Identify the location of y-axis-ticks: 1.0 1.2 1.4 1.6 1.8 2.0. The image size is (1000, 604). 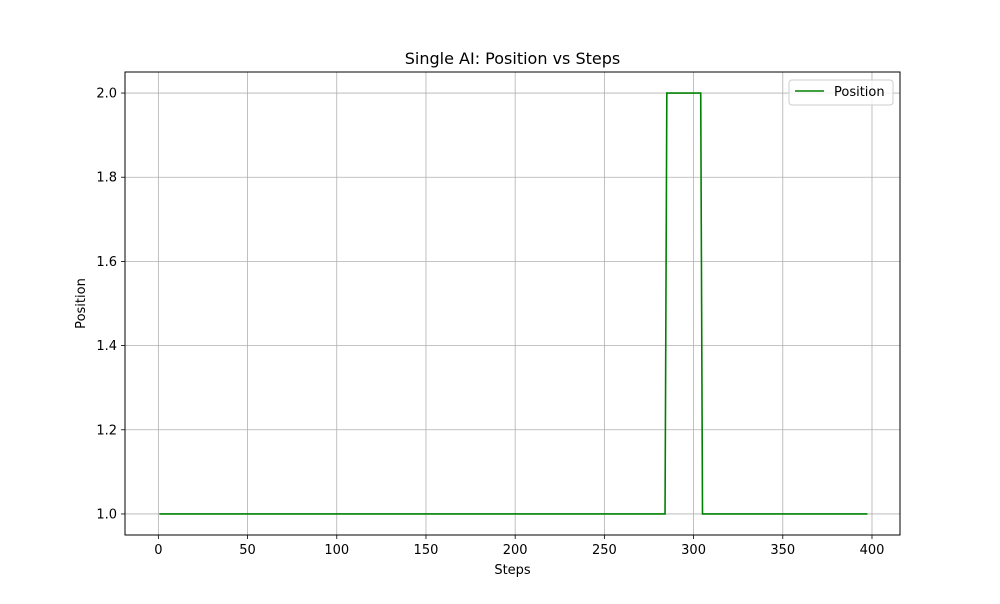
(110, 304).